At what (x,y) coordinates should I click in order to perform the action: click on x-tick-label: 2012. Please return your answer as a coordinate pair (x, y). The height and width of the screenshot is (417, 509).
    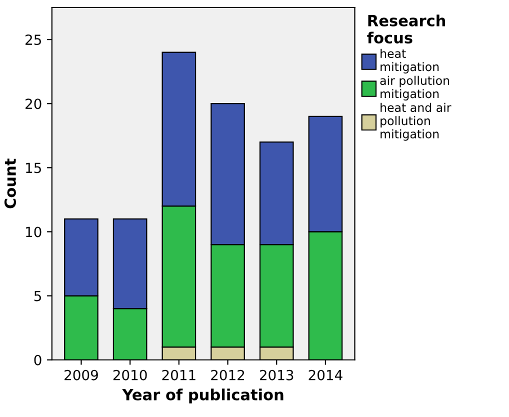
    Looking at the image, I should click on (227, 375).